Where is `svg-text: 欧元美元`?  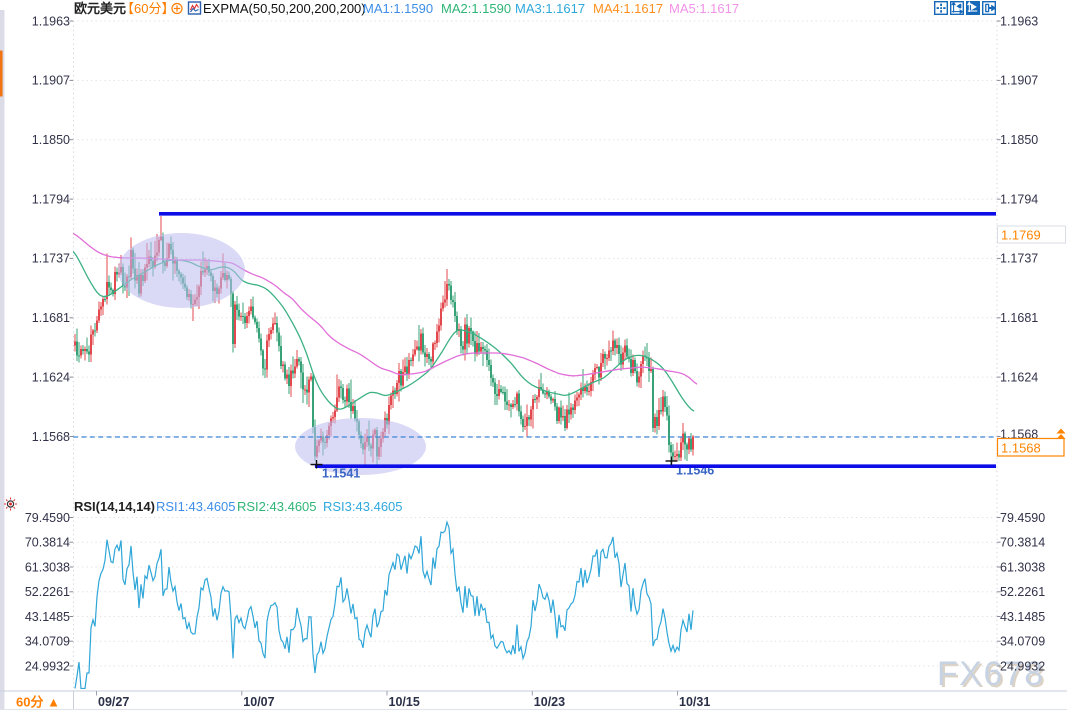 svg-text: 欧元美元 is located at coordinates (100, 8).